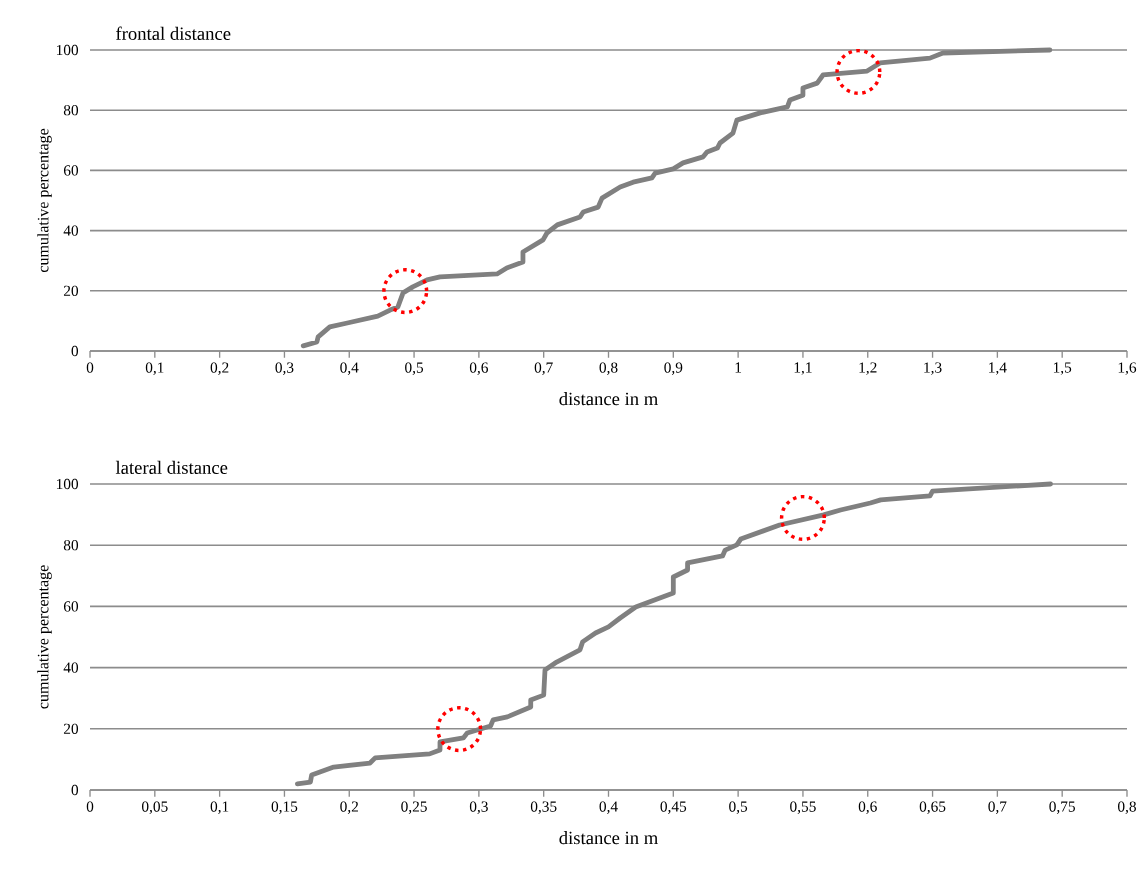  What do you see at coordinates (284, 807) in the screenshot?
I see `x-tick-label: 0,15` at bounding box center [284, 807].